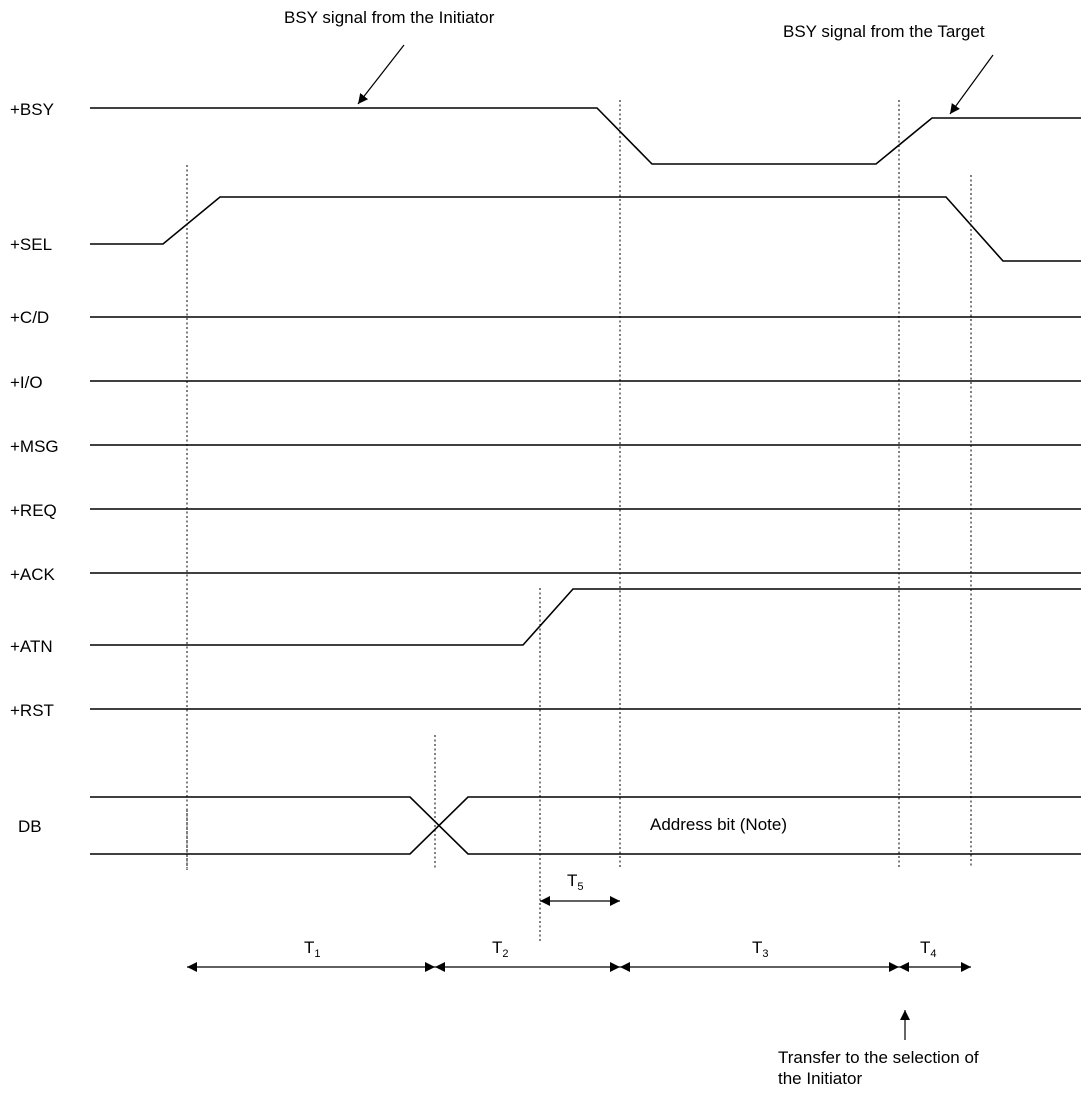 The height and width of the screenshot is (1100, 1081). Describe the element at coordinates (884, 31) in the screenshot. I see `bsy-target-annotation: BSY signal from the Target` at that location.